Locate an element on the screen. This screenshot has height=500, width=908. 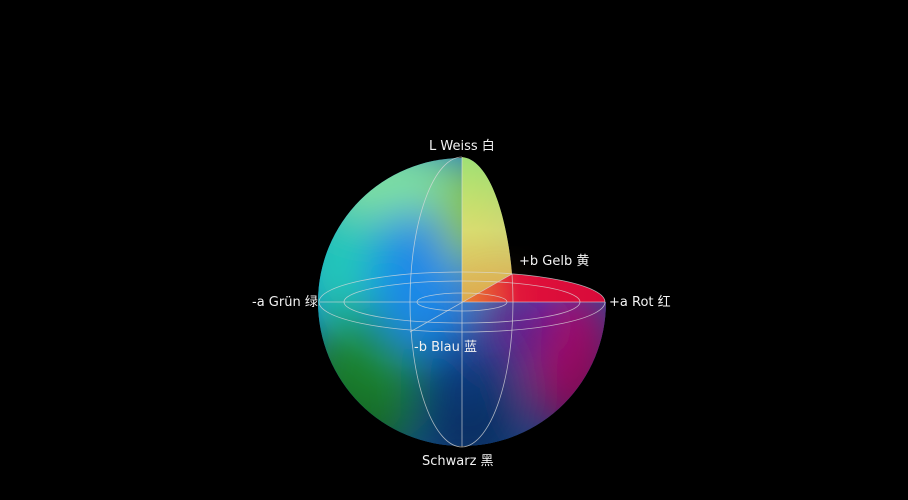
meridian-right-lower is located at coordinates (487, 360).